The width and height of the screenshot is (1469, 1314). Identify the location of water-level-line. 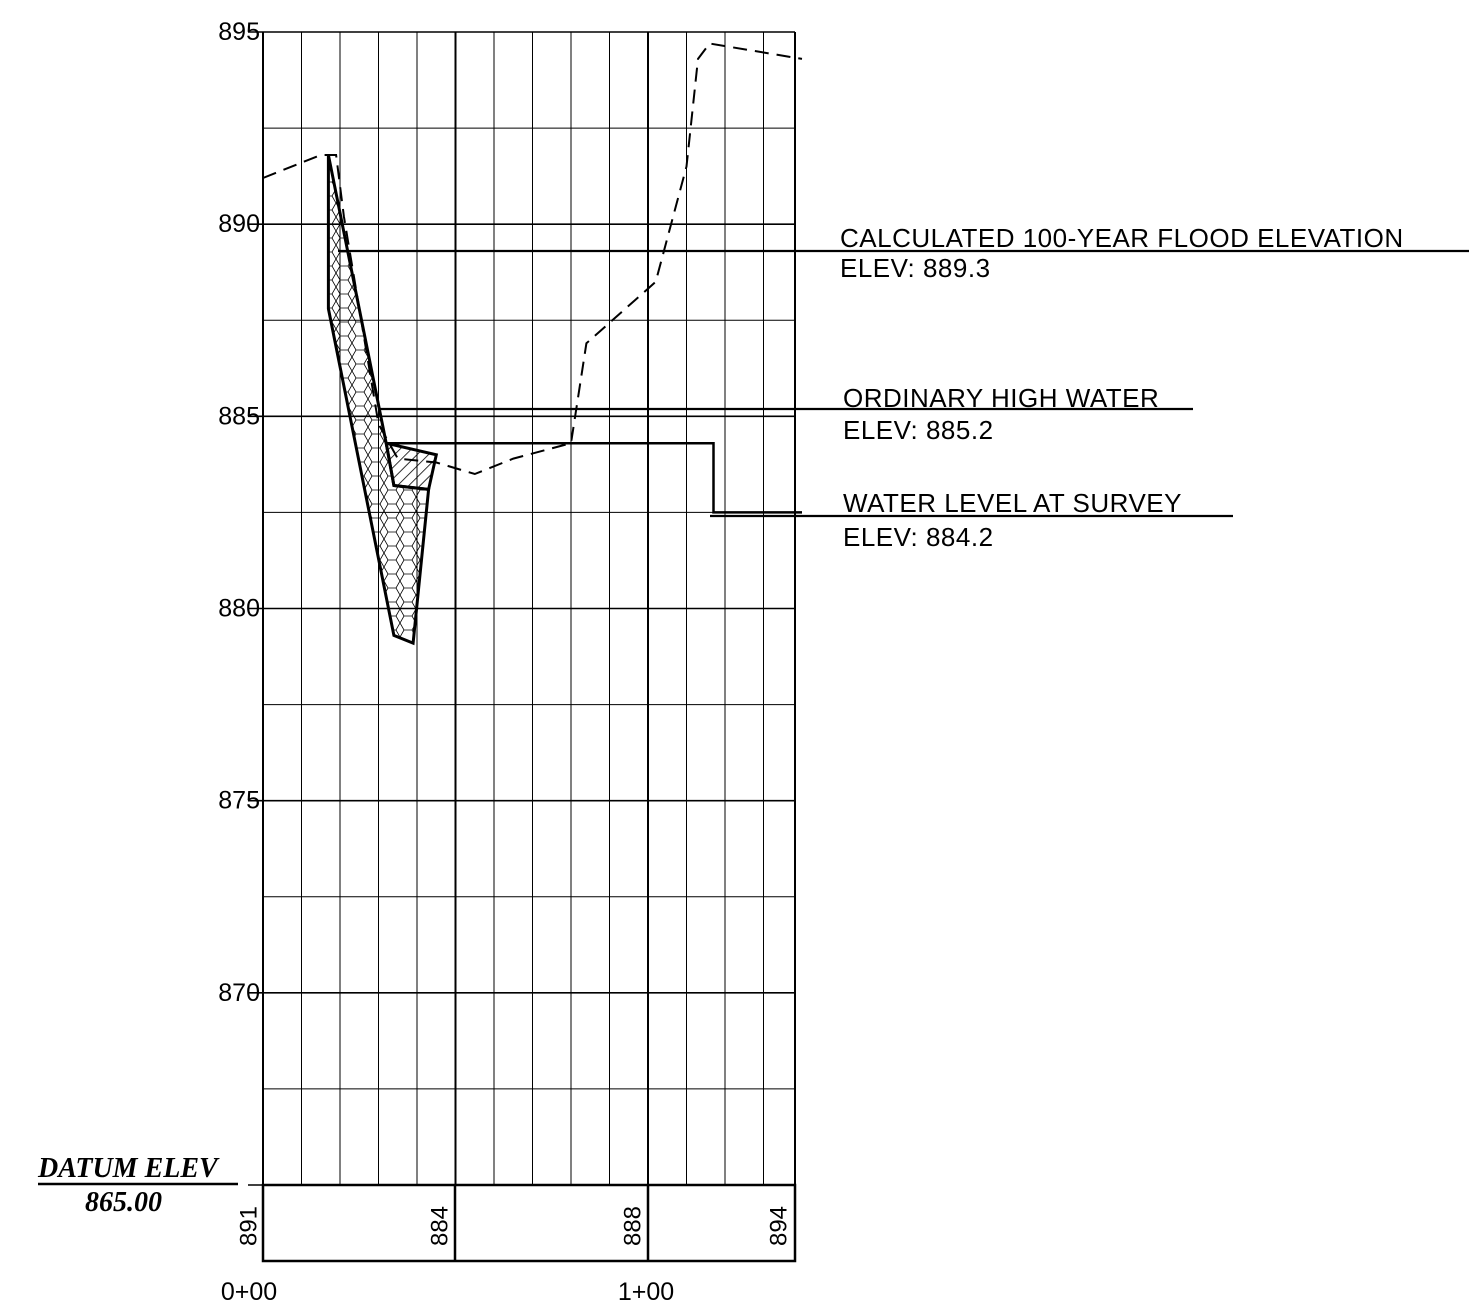
(594, 477).